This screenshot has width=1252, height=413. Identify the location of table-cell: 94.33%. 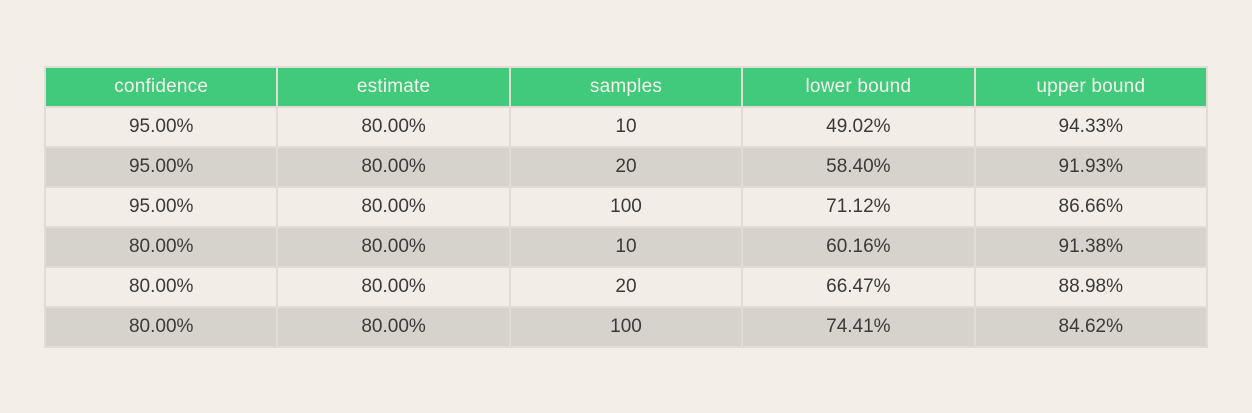
(1090, 127).